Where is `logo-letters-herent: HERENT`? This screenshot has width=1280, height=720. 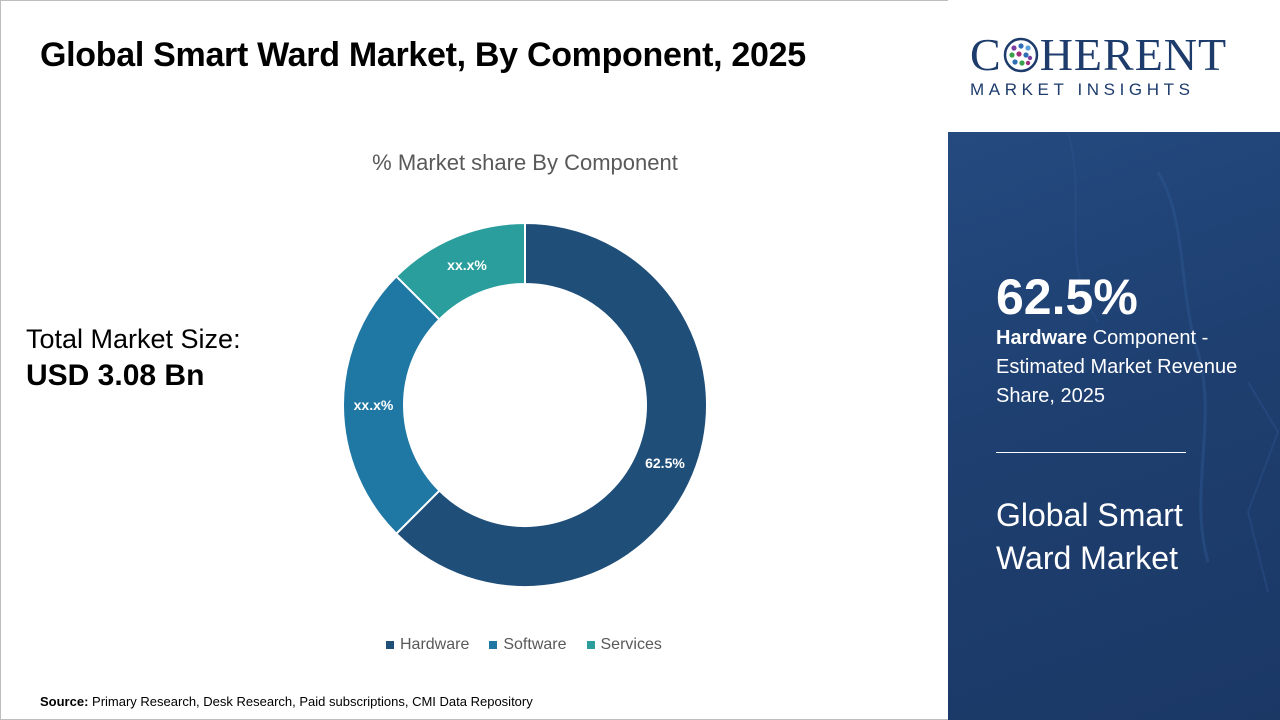 logo-letters-herent: HERENT is located at coordinates (1133, 54).